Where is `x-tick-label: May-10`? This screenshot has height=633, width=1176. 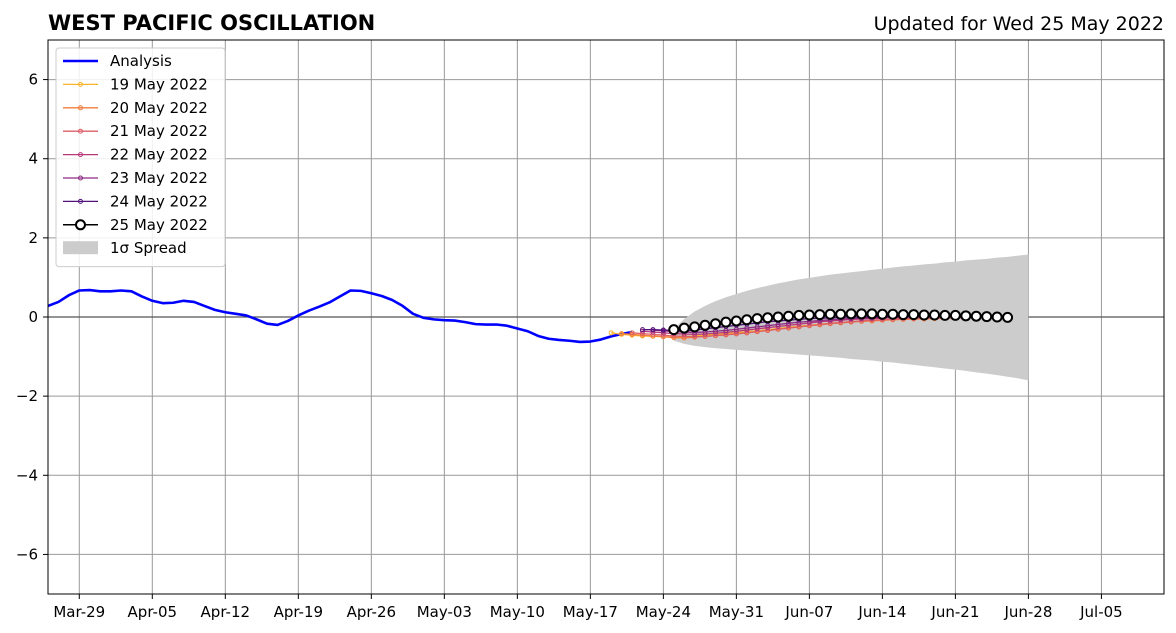 x-tick-label: May-10 is located at coordinates (517, 612).